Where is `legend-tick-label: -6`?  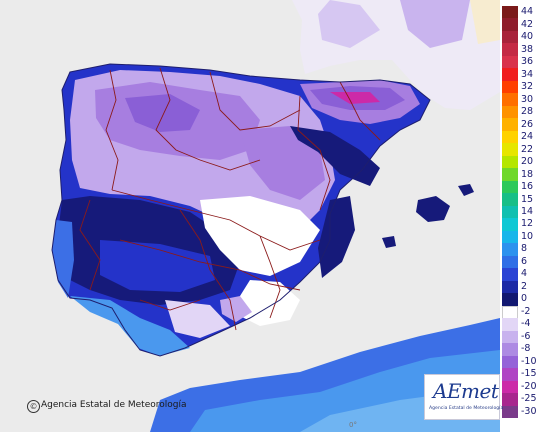 legend-tick-label: -6 is located at coordinates (526, 336).